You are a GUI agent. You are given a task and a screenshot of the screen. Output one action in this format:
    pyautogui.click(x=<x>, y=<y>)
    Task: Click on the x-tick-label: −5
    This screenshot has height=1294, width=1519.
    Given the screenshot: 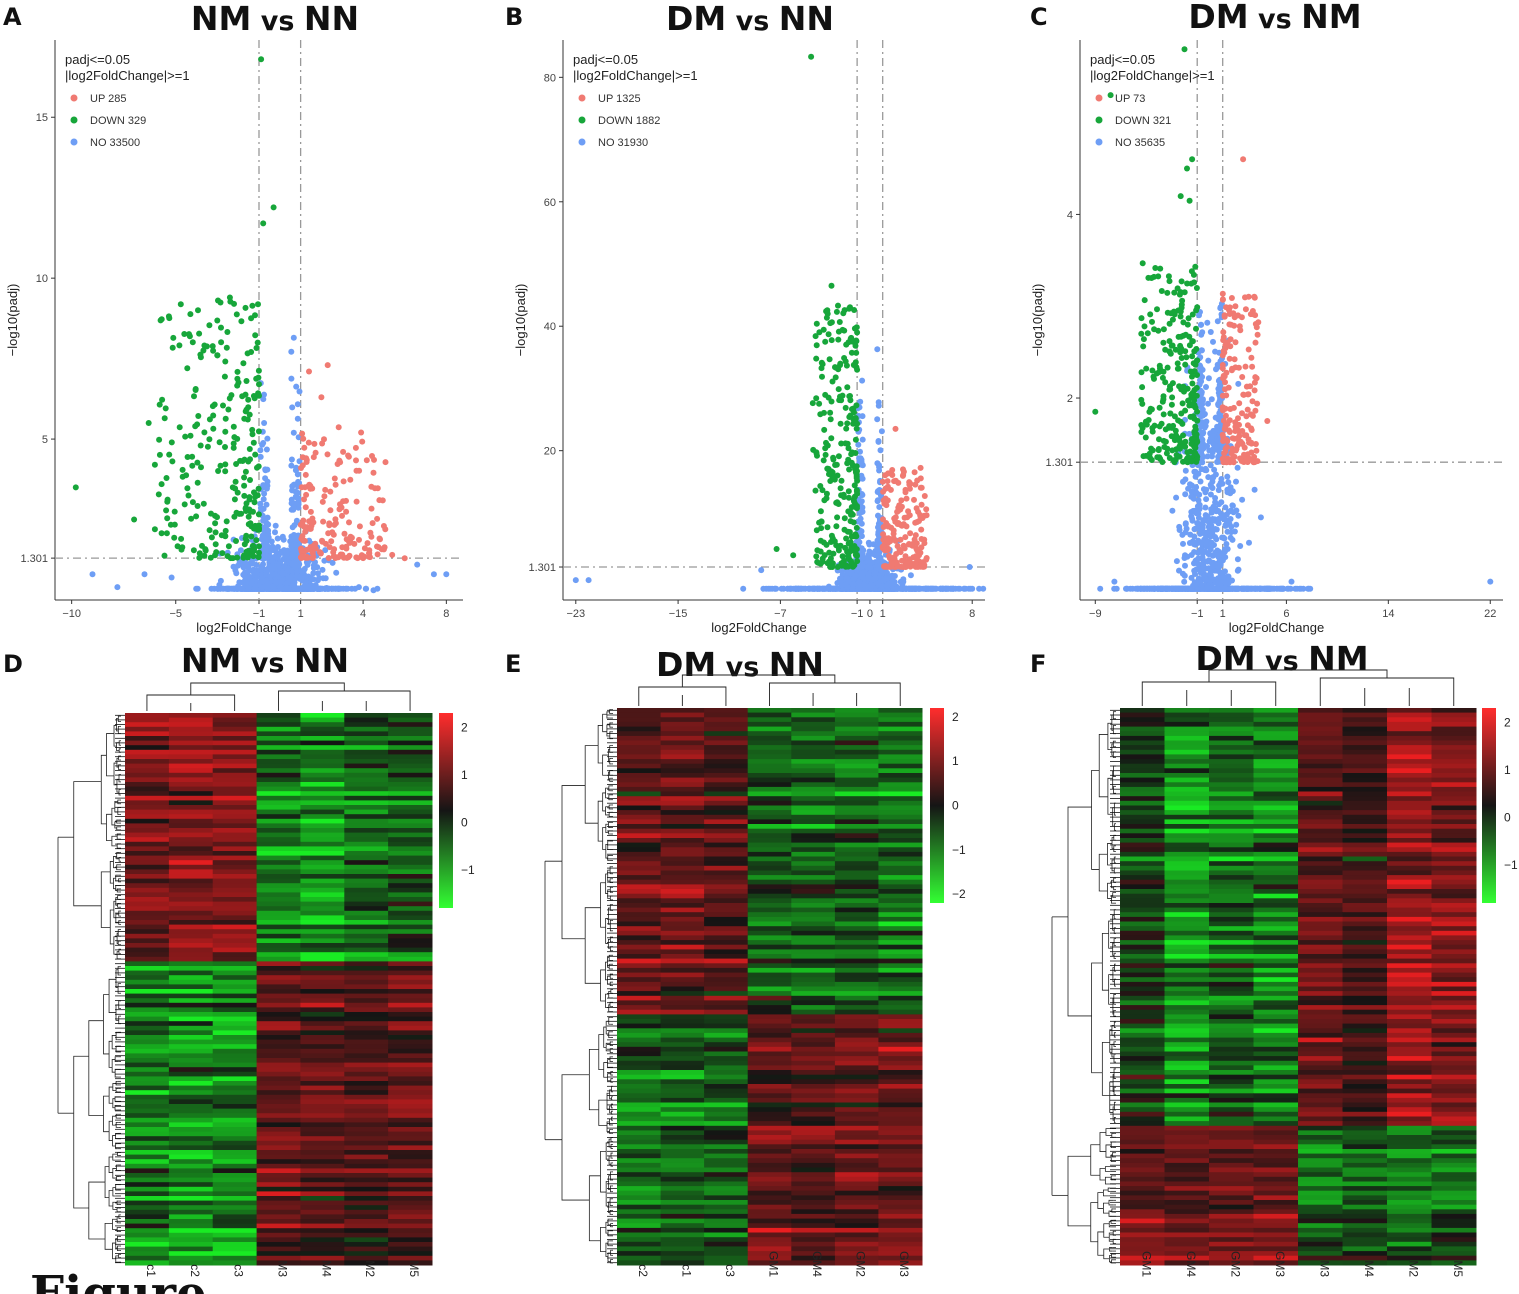 What is the action you would take?
    pyautogui.click(x=175, y=614)
    